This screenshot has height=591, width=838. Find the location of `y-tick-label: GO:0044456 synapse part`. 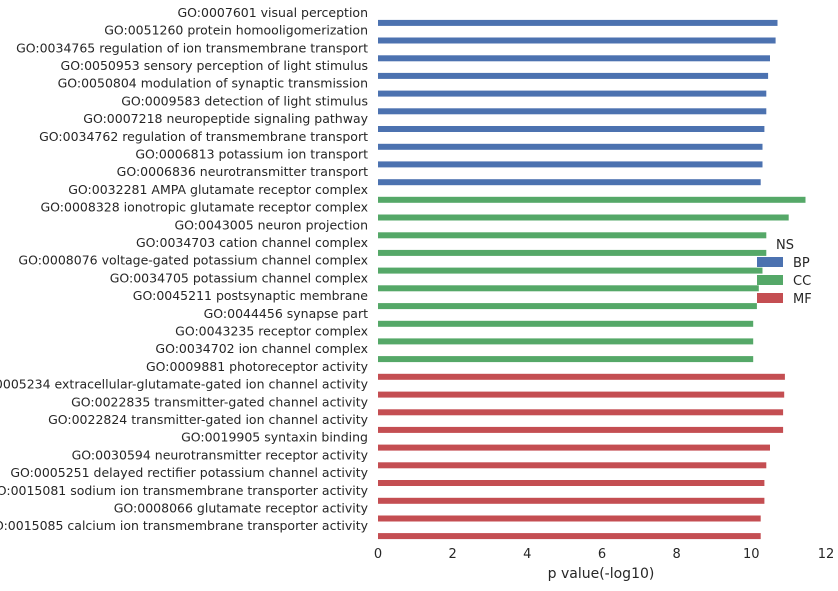

y-tick-label: GO:0044456 synapse part is located at coordinates (286, 313).